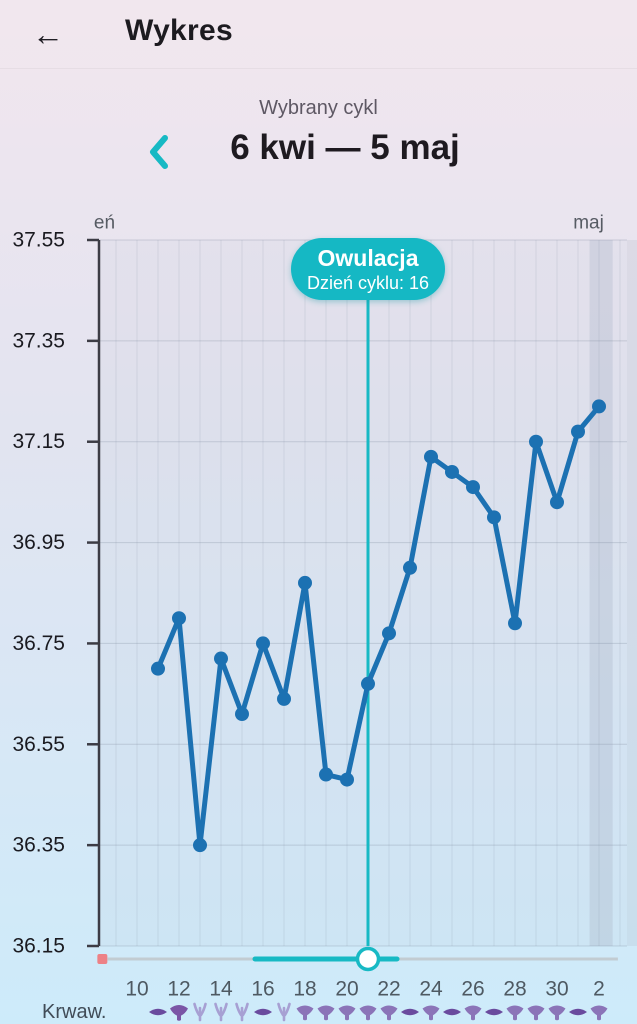 The height and width of the screenshot is (1024, 637). I want to click on y-axis-label: 36.95, so click(38, 542).